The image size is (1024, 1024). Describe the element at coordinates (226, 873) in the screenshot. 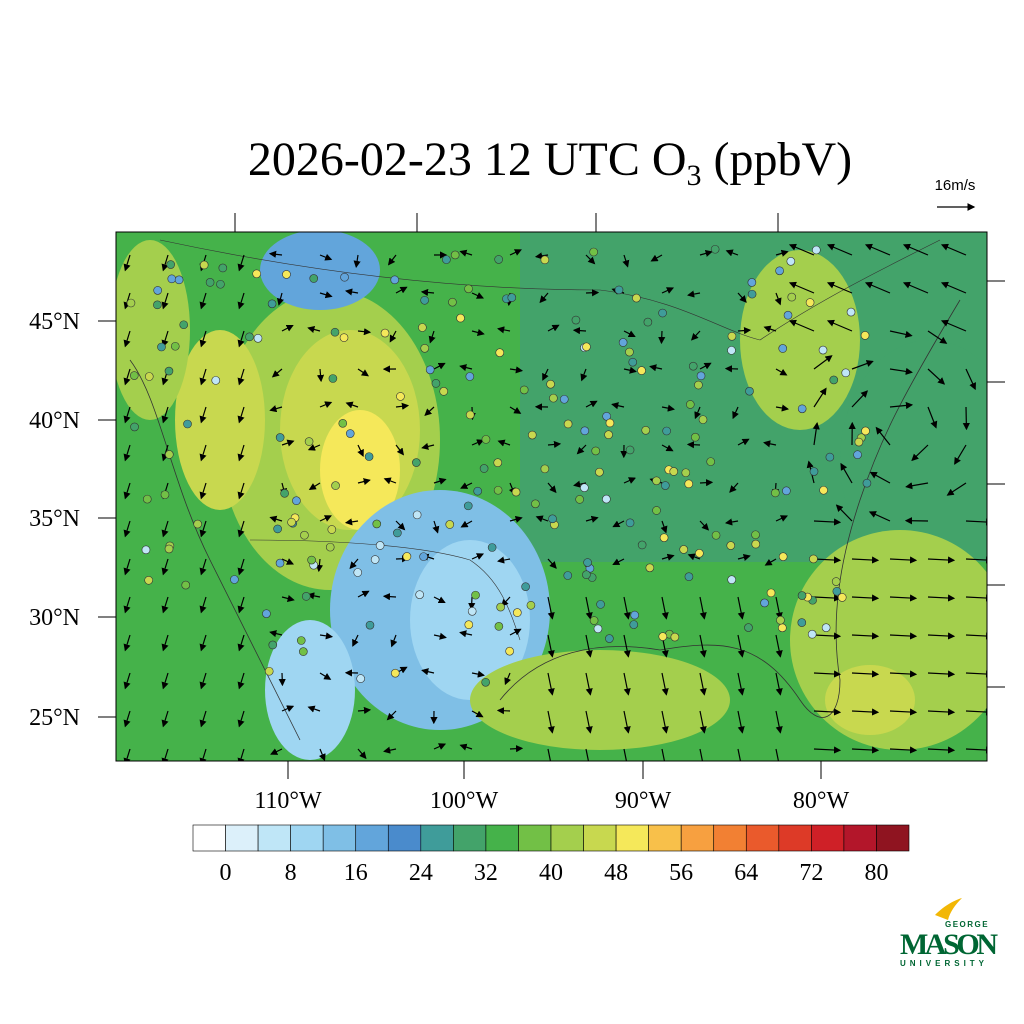

I see `colorbar-label: 0` at that location.